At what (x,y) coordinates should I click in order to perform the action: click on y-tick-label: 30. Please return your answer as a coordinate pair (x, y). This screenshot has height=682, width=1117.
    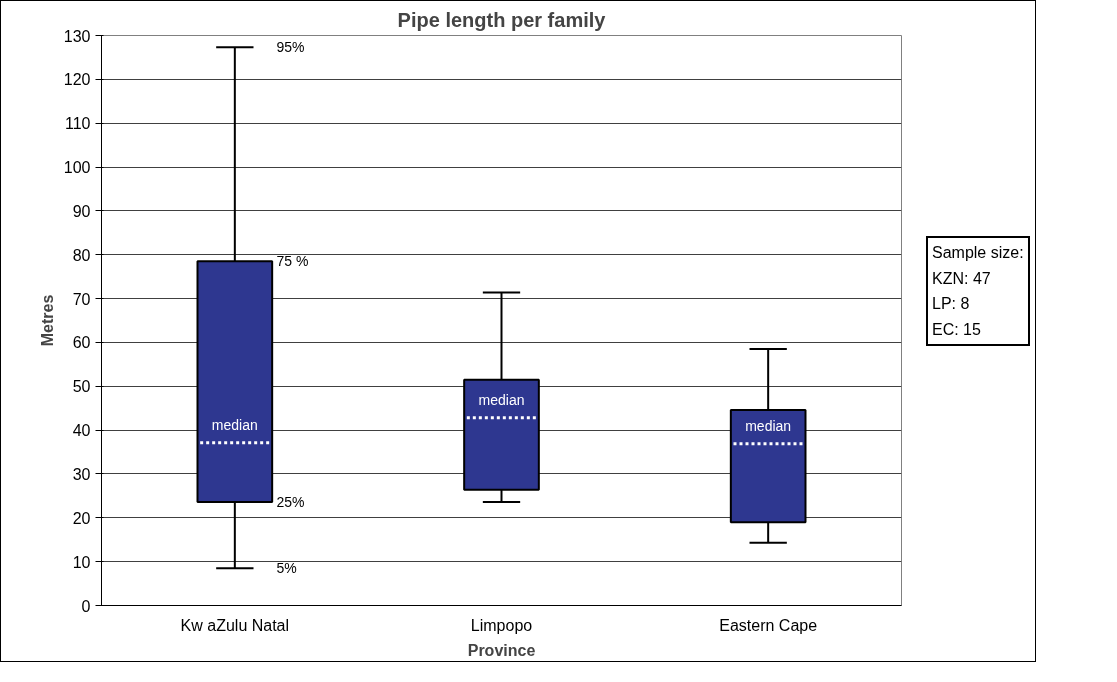
    Looking at the image, I should click on (81, 474).